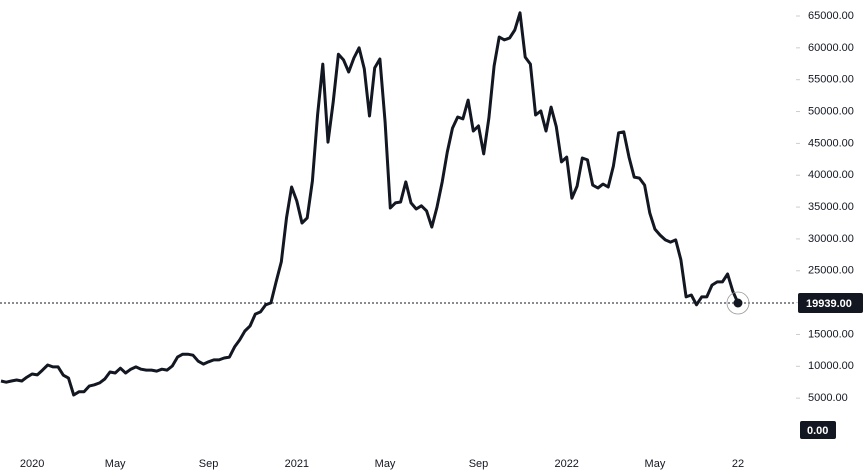 Image resolution: width=863 pixels, height=474 pixels. Describe the element at coordinates (831, 80) in the screenshot. I see `y-tick-label: 55000.00` at that location.